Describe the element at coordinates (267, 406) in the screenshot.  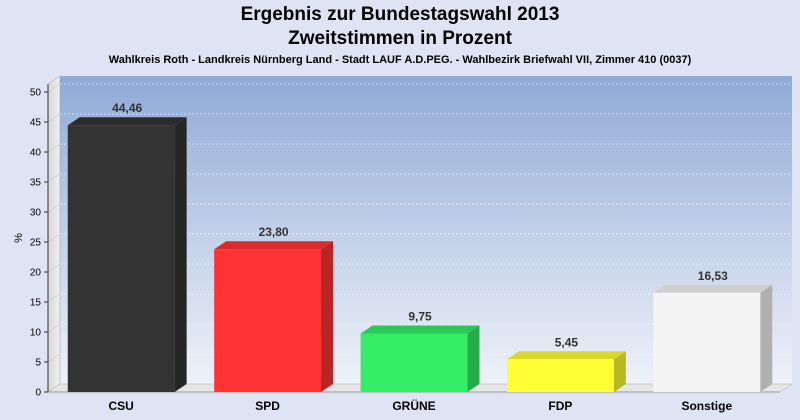
I see `x-tick-label: SPD` at that location.